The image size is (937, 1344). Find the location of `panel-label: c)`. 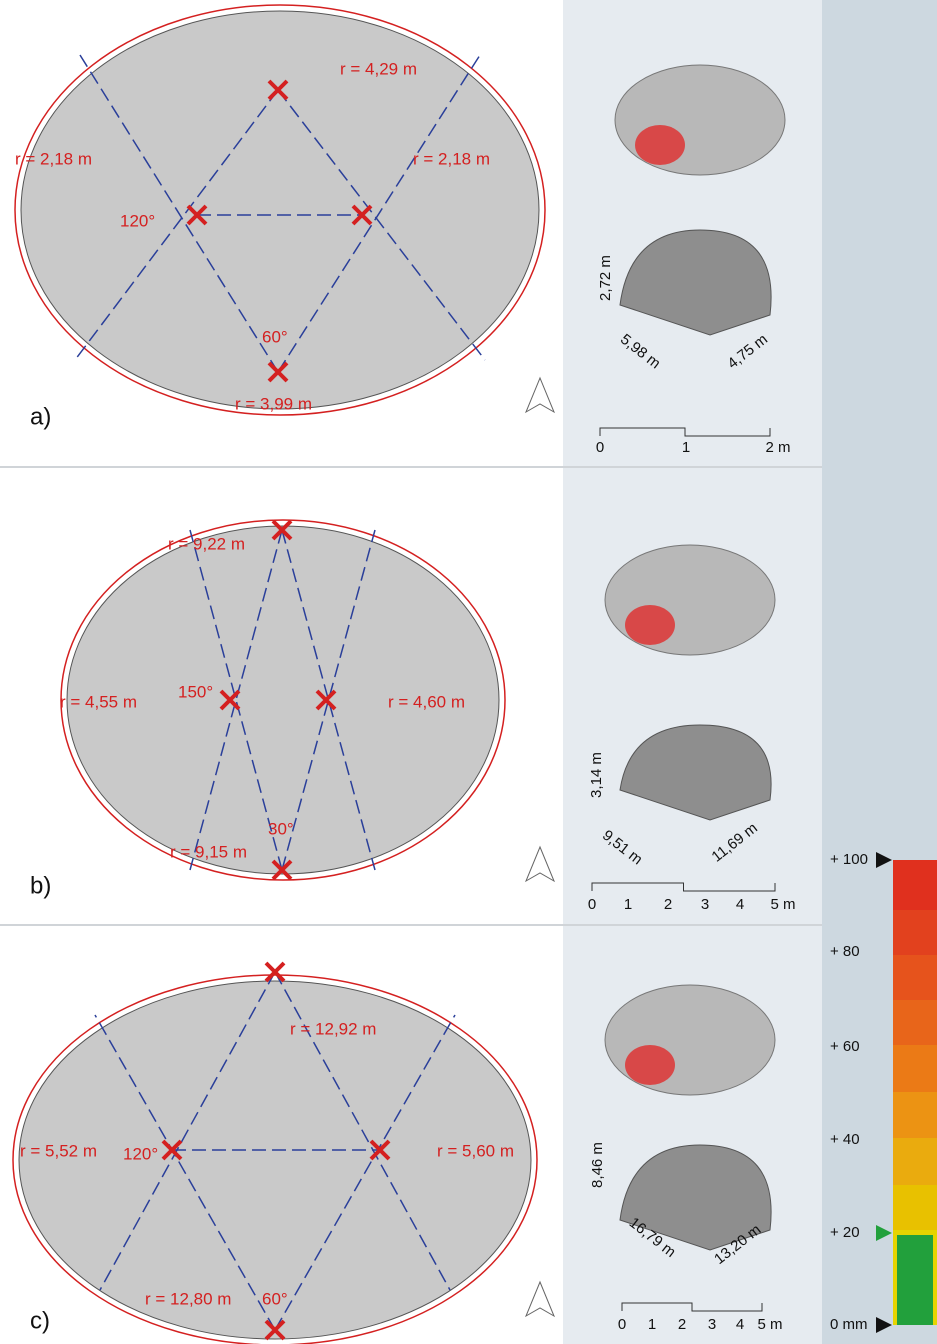

panel-label: c) is located at coordinates (40, 1320).